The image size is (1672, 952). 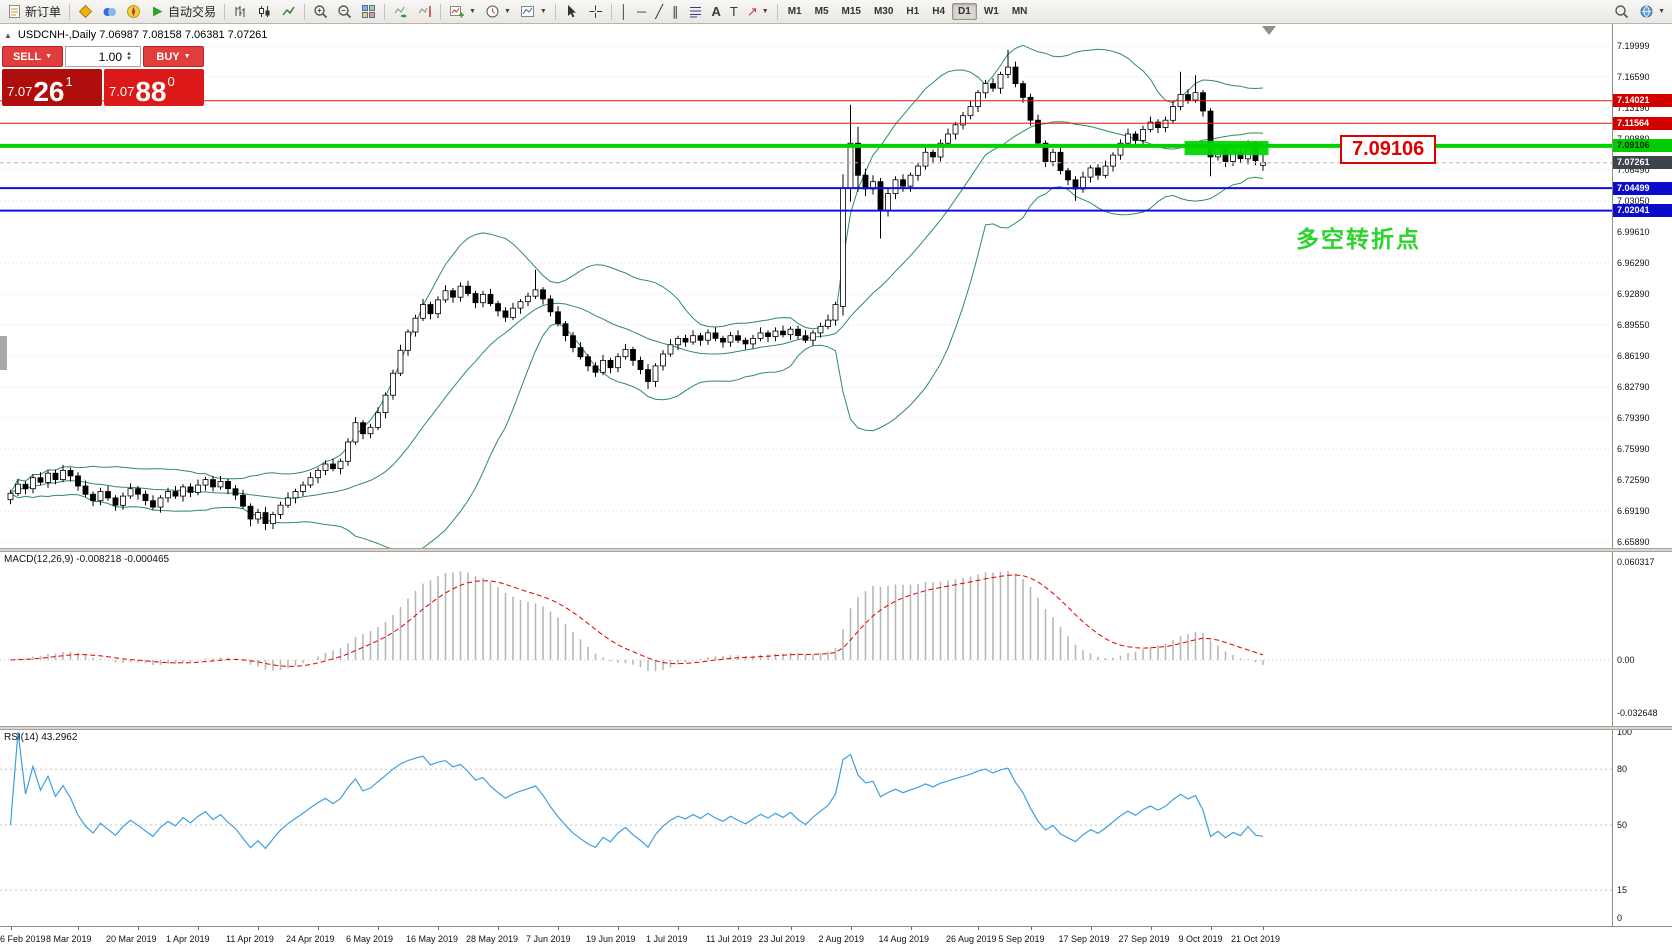 What do you see at coordinates (883, 11) in the screenshot?
I see `timeframe-m30-button: M30` at bounding box center [883, 11].